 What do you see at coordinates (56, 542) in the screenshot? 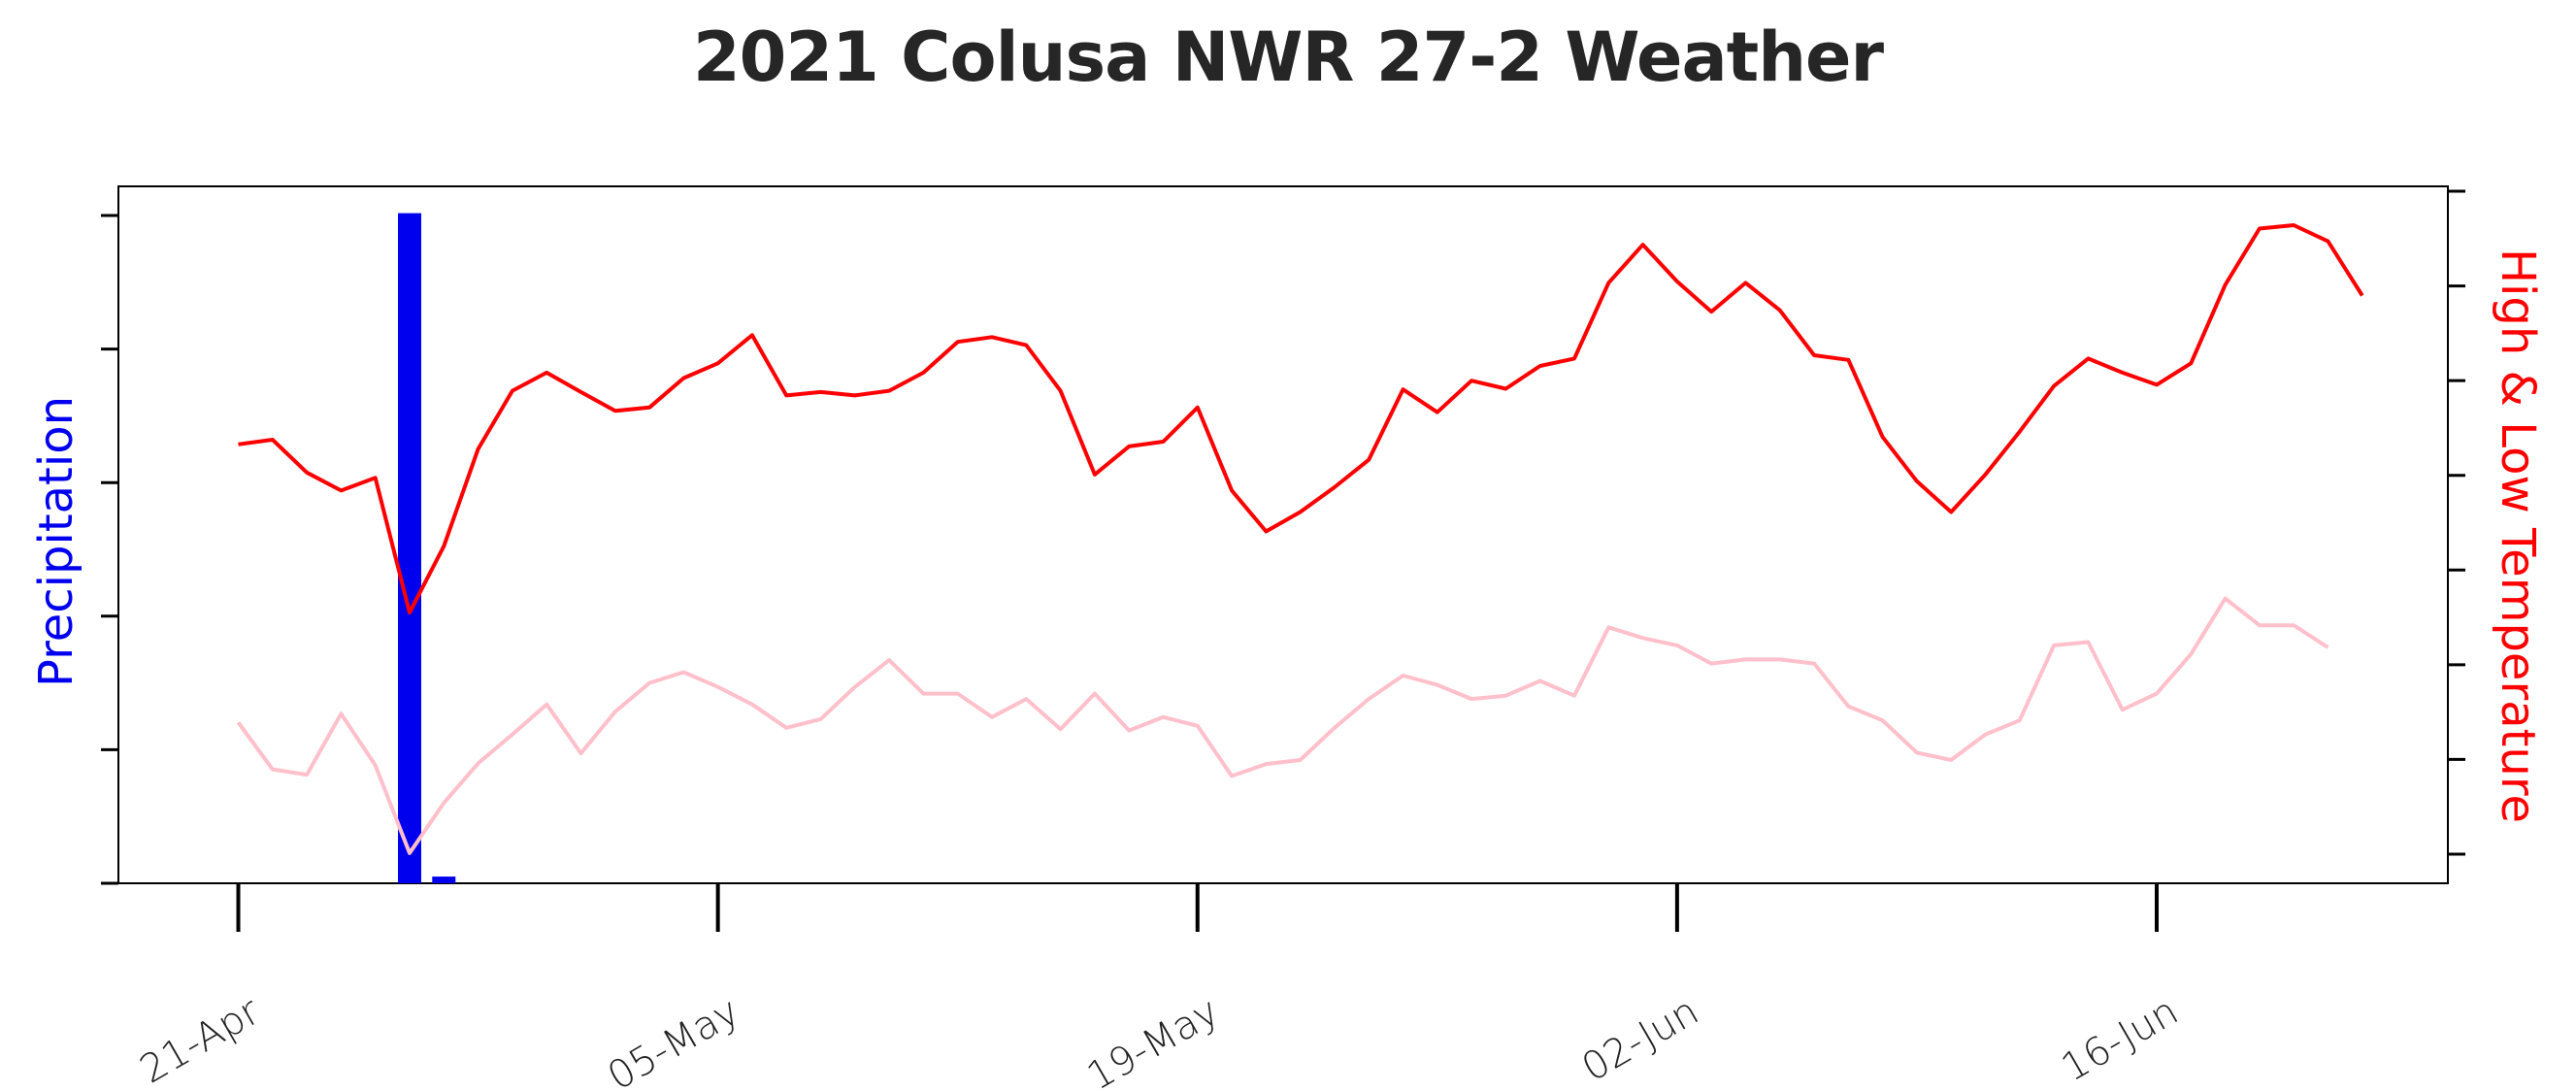
I see `left-axis-title: Precipitation` at bounding box center [56, 542].